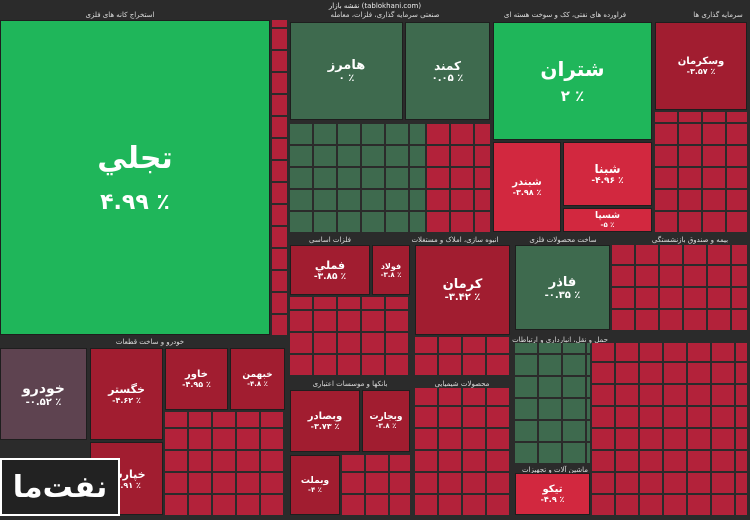  What do you see at coordinates (462, 297) in the screenshot?
I see `tile-text: -۳.۴۲ ٪` at bounding box center [462, 297].